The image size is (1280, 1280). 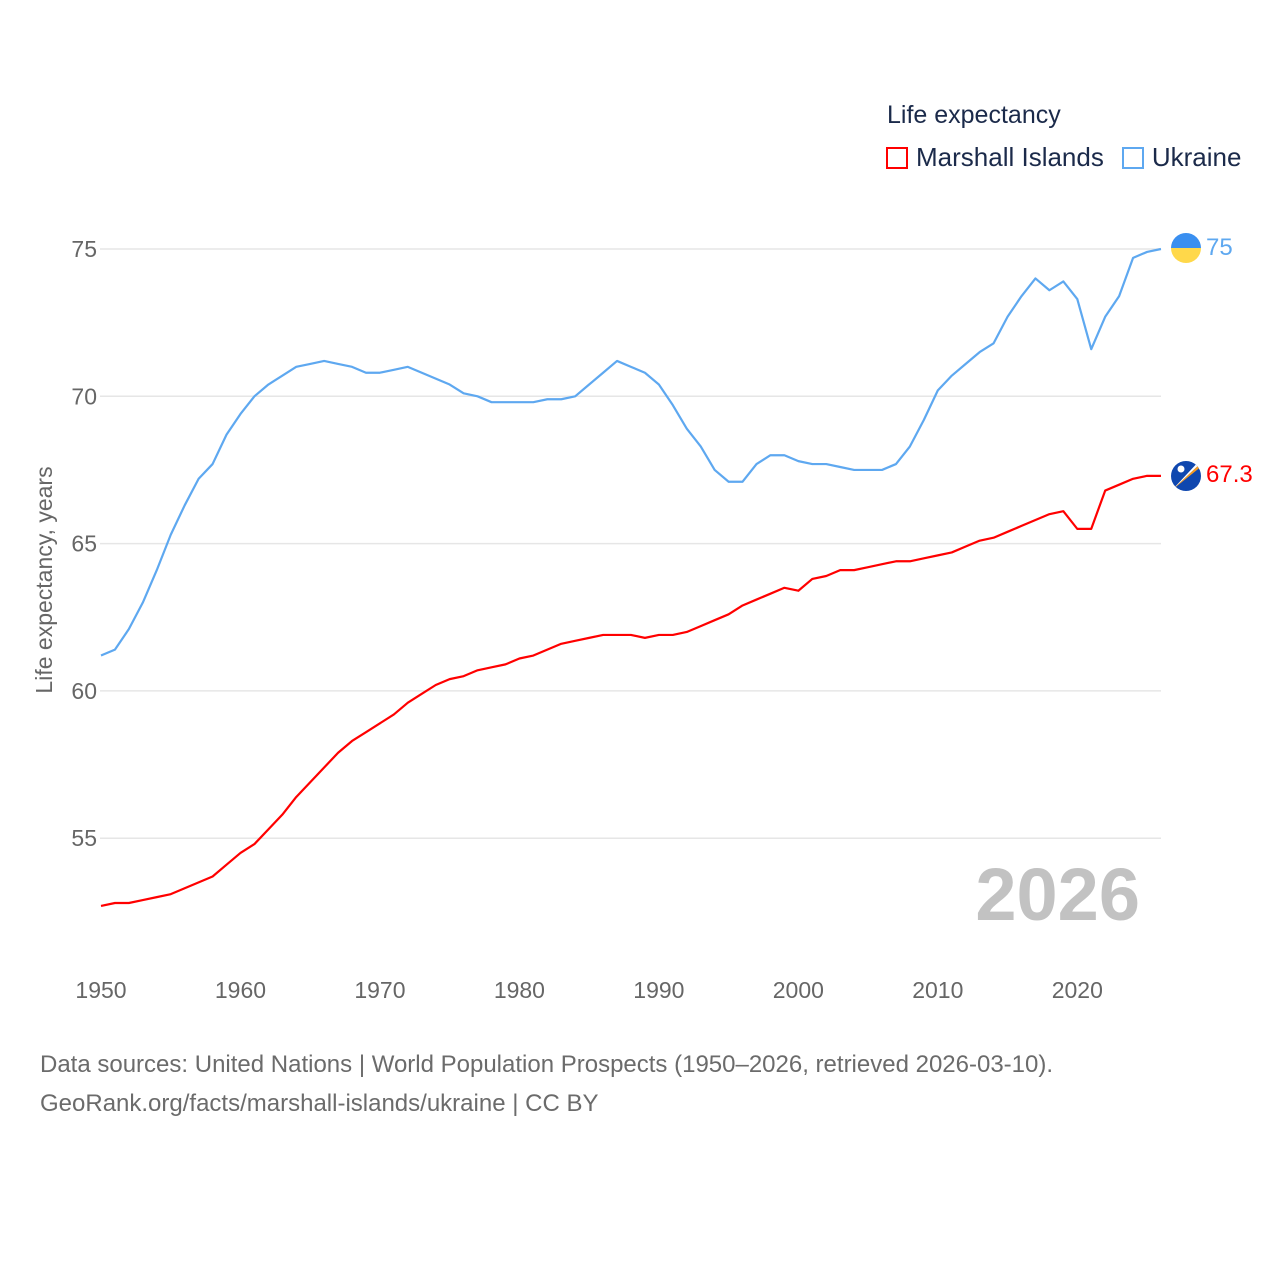 I want to click on marshall-islands-flag-icon, so click(x=1186, y=476).